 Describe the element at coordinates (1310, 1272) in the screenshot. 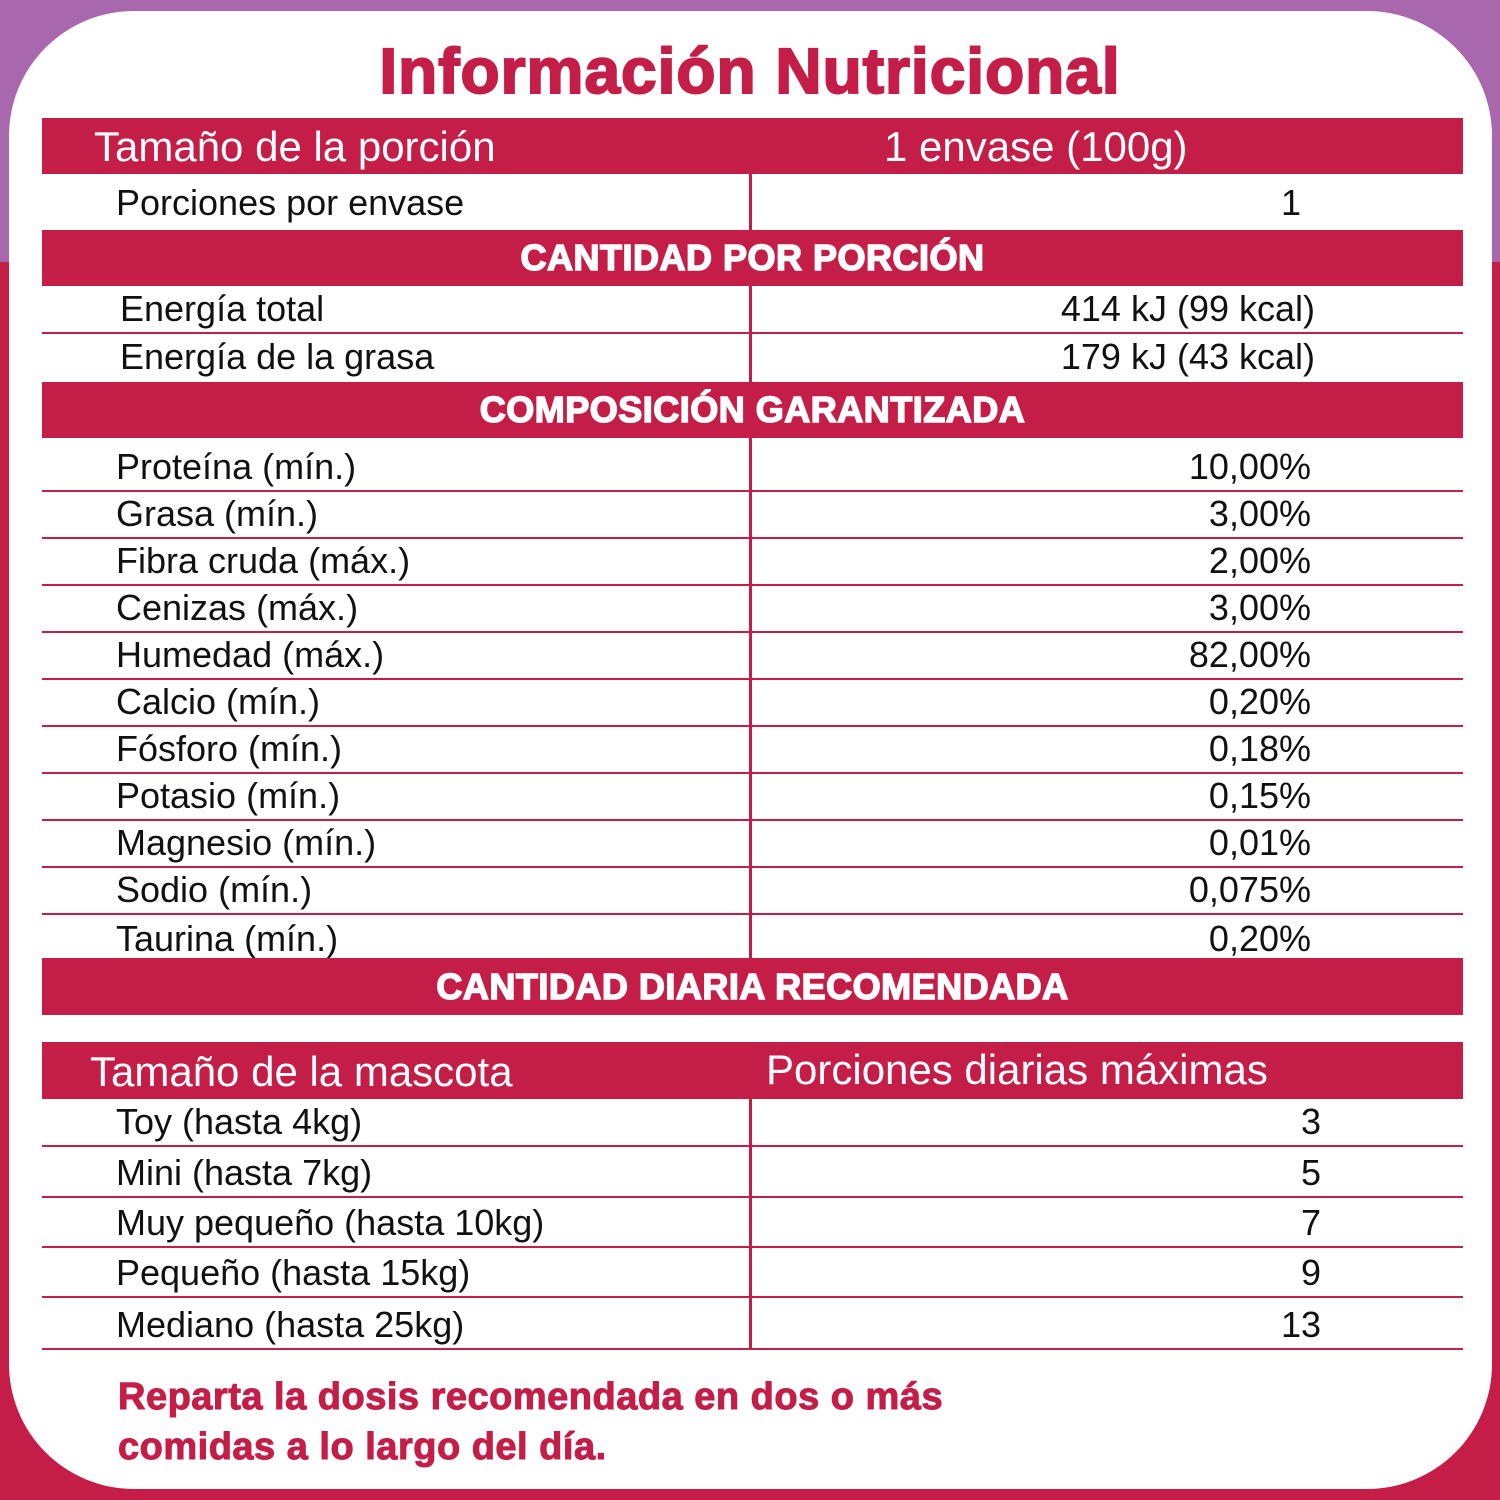

I see `row-value: 9` at that location.